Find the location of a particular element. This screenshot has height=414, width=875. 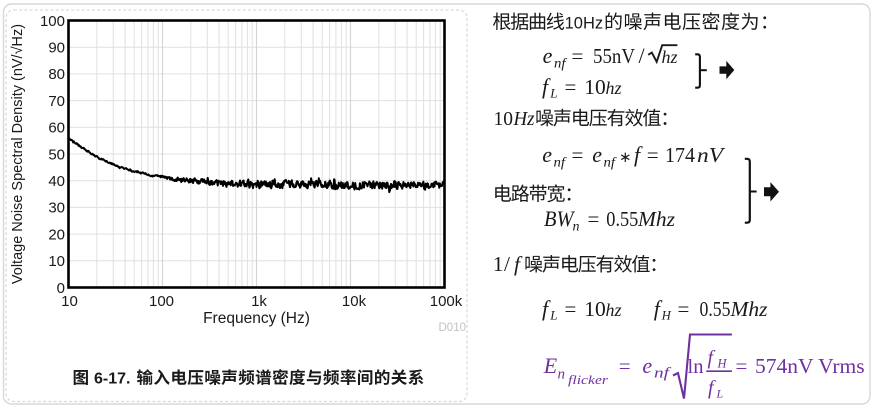

svg-text: 0 is located at coordinates (61, 288).